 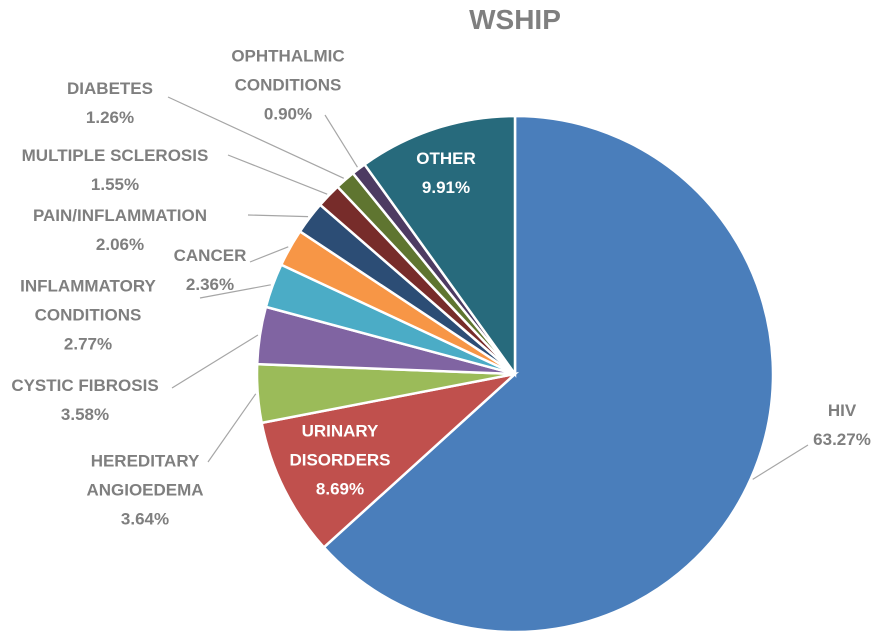 I want to click on data-label: HEREDITARY ANGIOEDEMA 3.64%, so click(x=145, y=490).